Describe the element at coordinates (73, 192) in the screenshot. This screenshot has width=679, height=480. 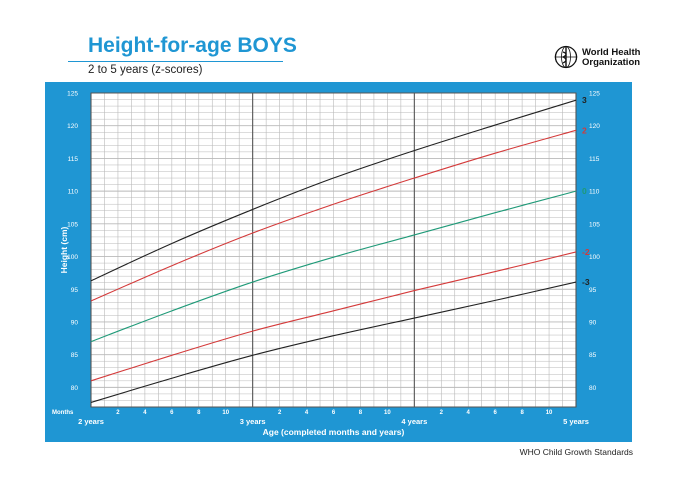
I see `y-tick-label-left: 110` at that location.